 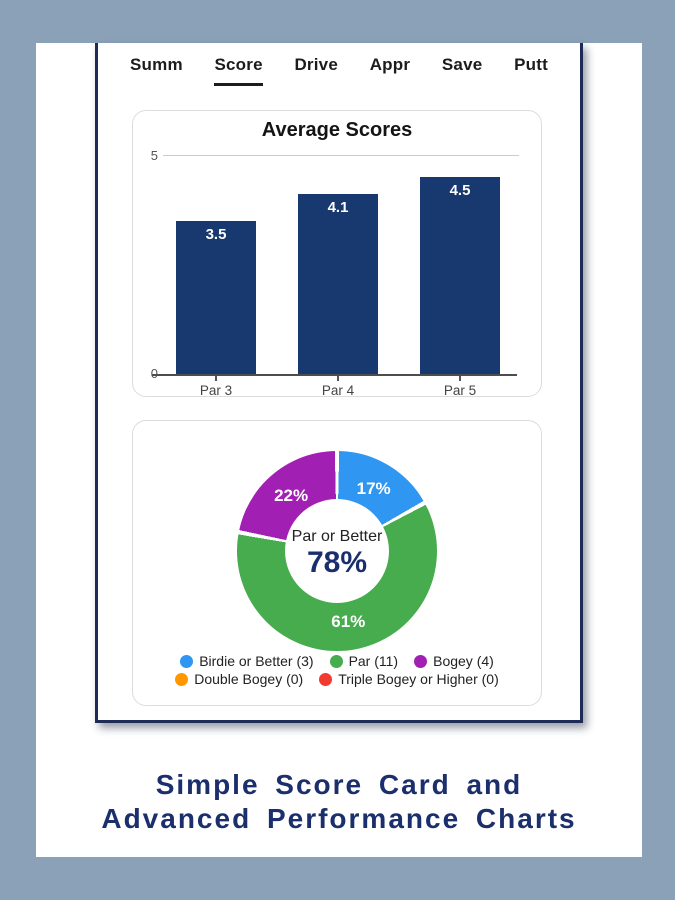 I want to click on legend-item: Par (11), so click(x=364, y=661).